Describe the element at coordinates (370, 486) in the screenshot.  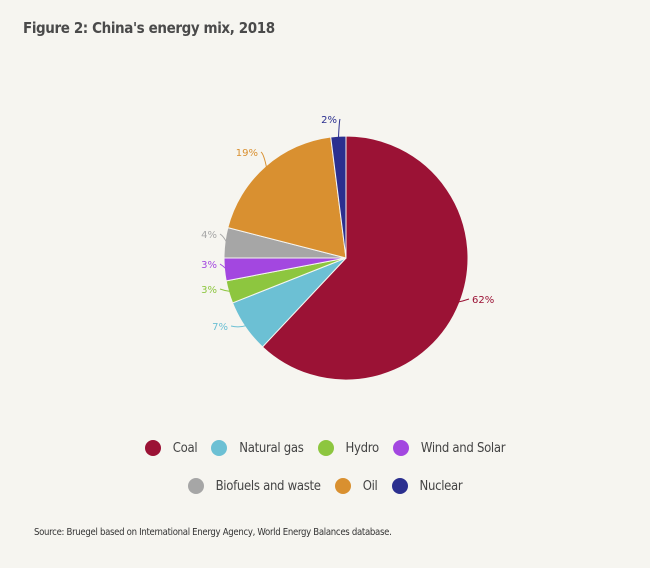
I see `legend-label: Oil` at that location.